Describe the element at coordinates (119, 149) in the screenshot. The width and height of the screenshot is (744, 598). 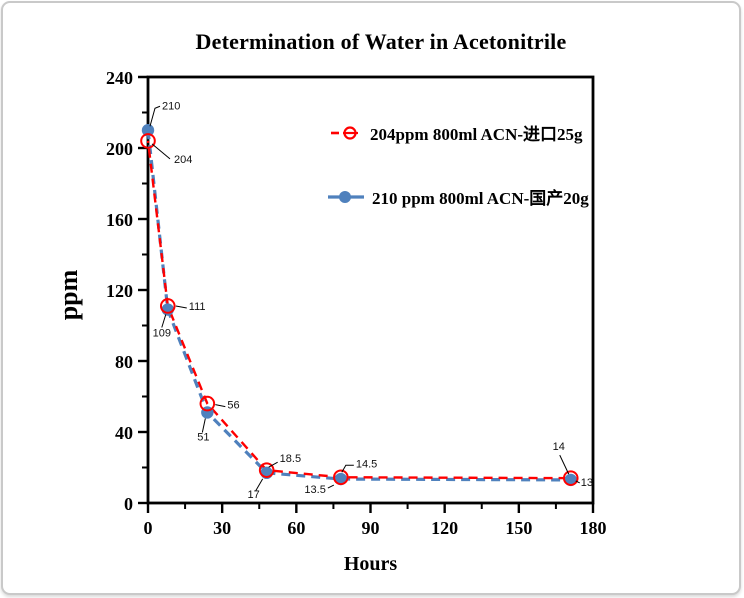
I see `y-axis-tick-label: 200` at that location.